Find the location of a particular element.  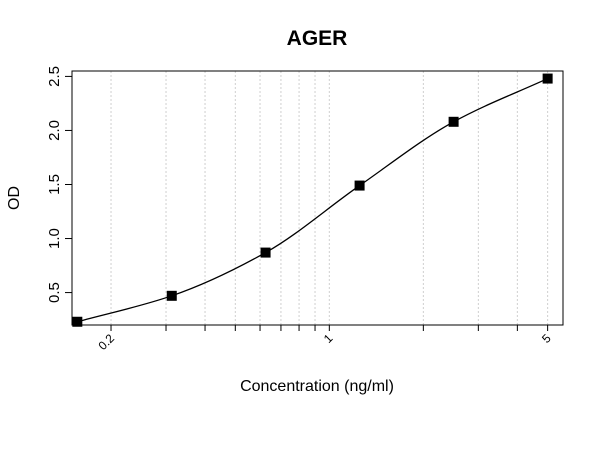

y-tick-label: 2.0 is located at coordinates (54, 130).